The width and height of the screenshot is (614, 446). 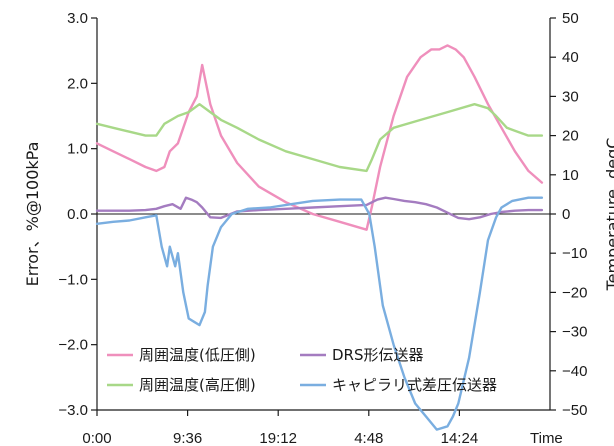 What do you see at coordinates (187, 438) in the screenshot?
I see `x-tick-label: 9:36` at bounding box center [187, 438].